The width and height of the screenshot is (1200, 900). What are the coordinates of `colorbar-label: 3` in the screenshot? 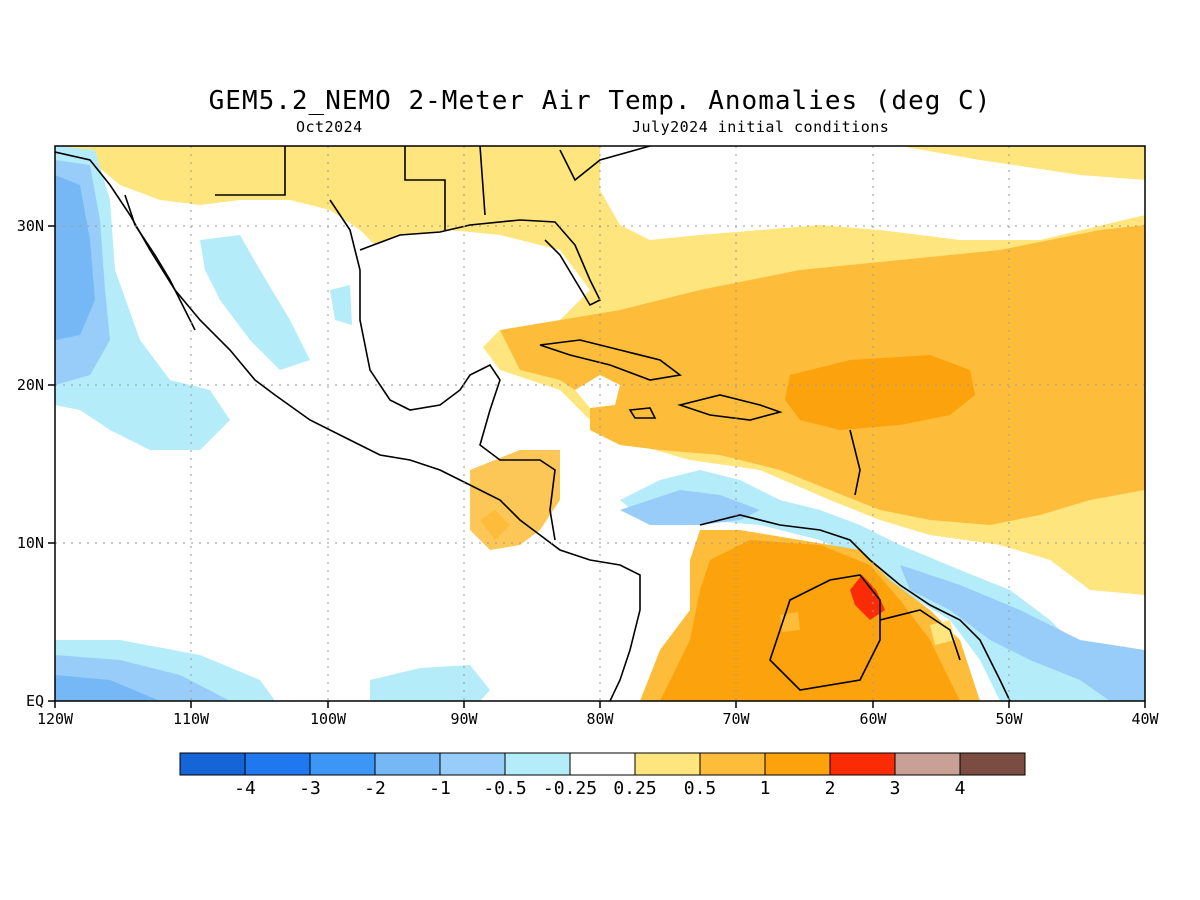 It's located at (895, 788).